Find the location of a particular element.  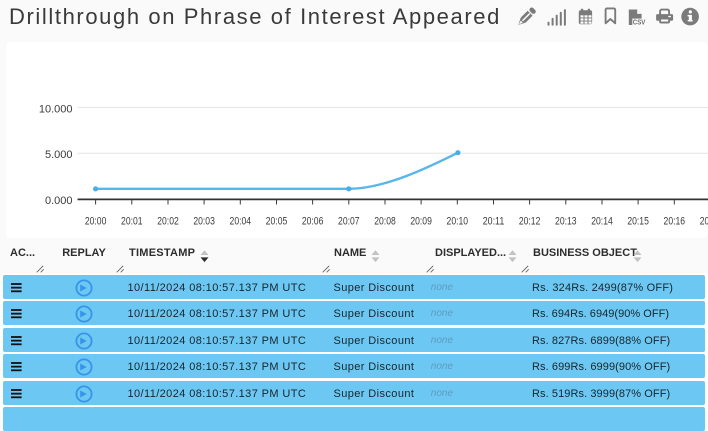

svg-text: 20:08 is located at coordinates (385, 222).